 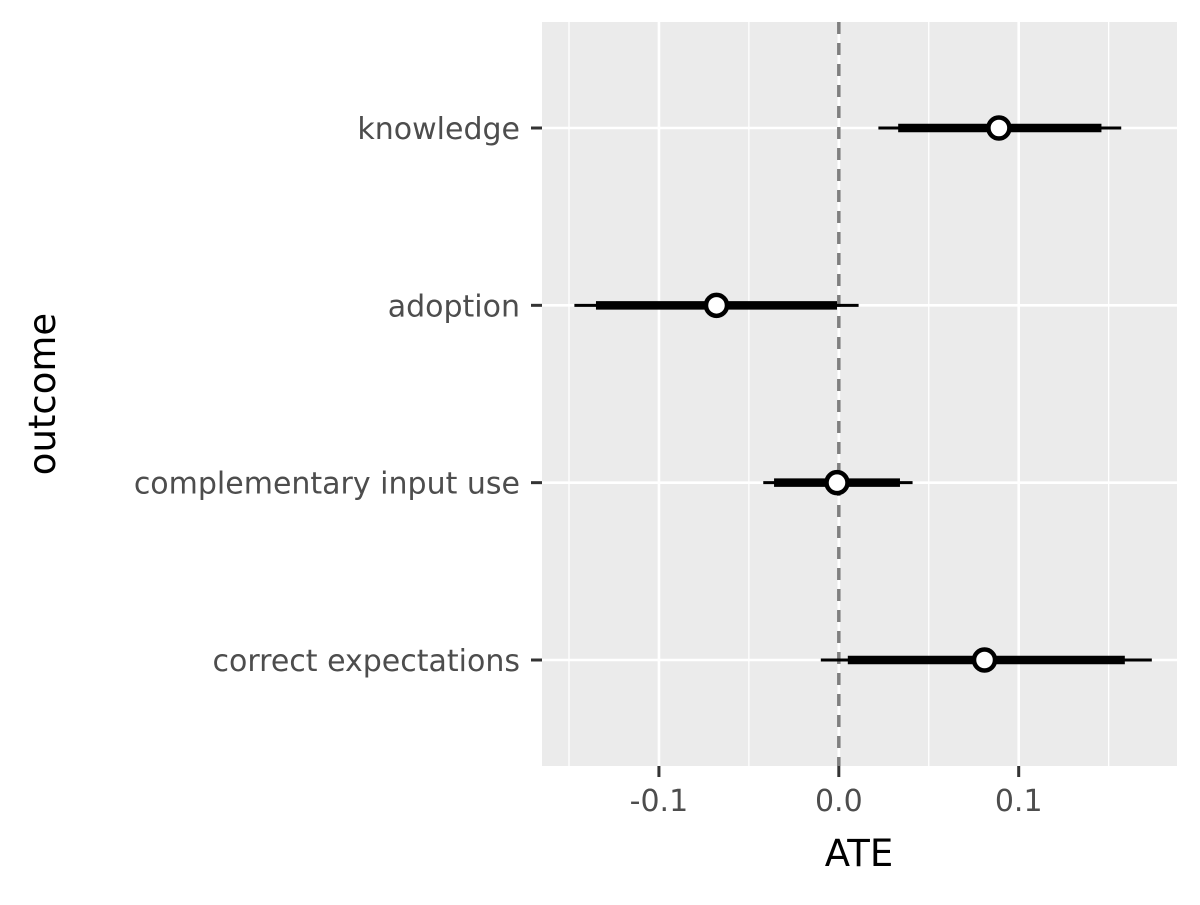 I want to click on y-tick-label: complementary input use, so click(x=327, y=484).